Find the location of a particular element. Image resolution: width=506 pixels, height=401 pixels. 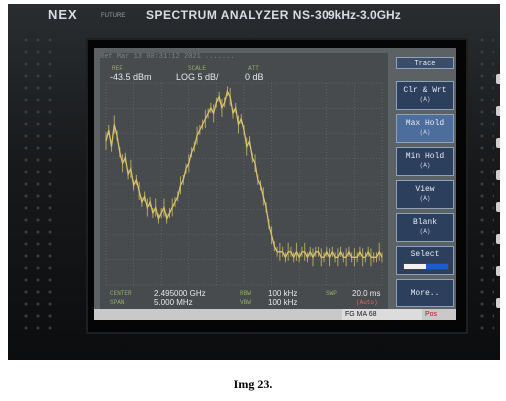

vbw-label: VBW is located at coordinates (245, 302).